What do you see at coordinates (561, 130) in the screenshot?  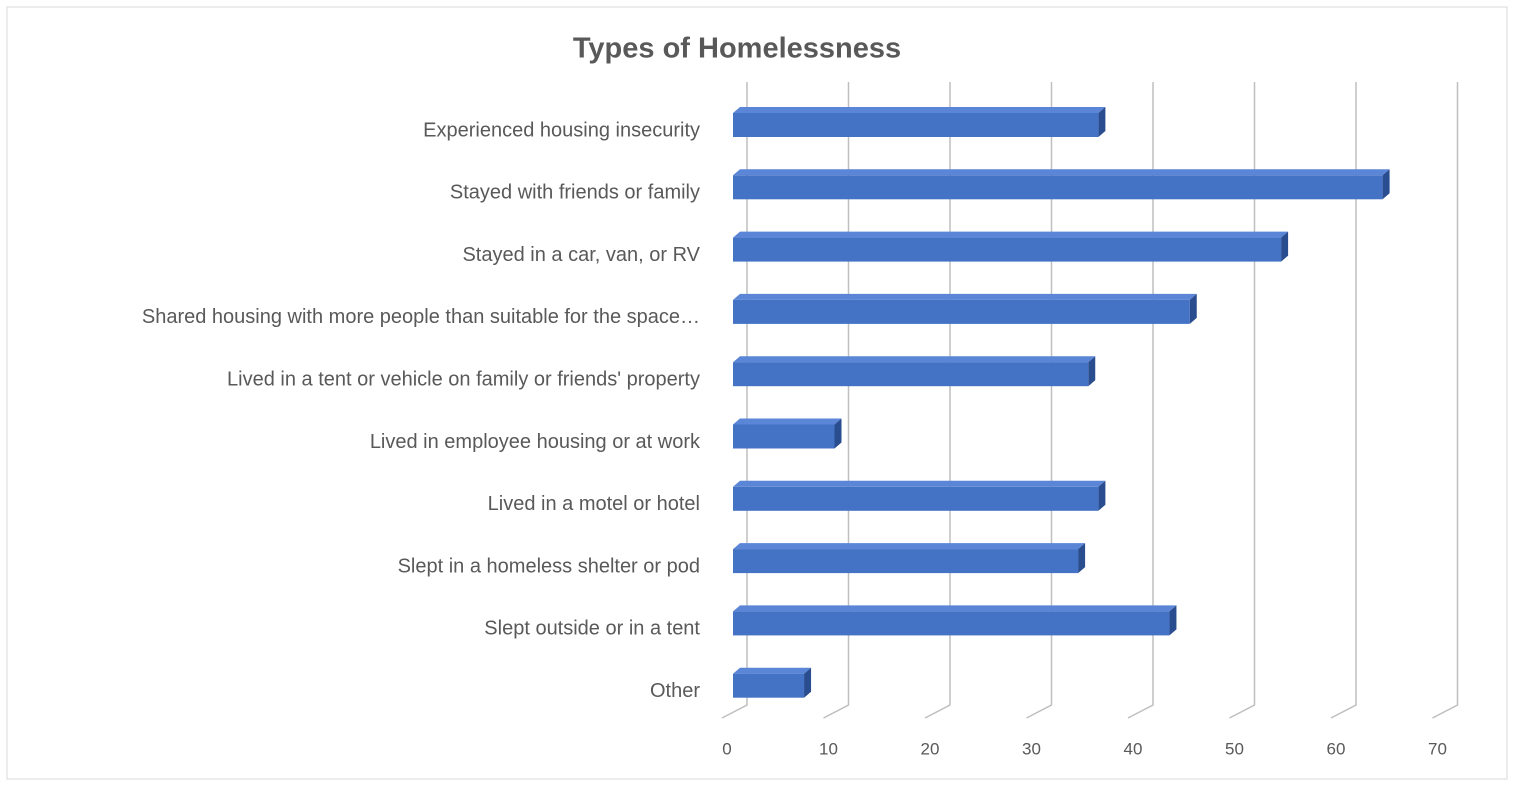 I see `y-tick-label: Experienced housing insecurity` at bounding box center [561, 130].